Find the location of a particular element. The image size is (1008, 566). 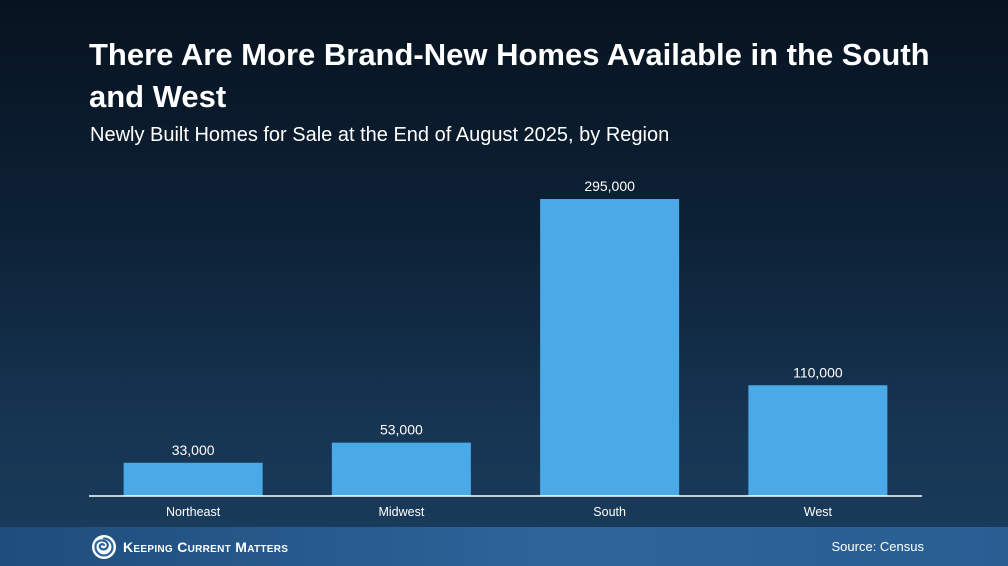

x-tick-label-northeast: Northeast is located at coordinates (193, 512).